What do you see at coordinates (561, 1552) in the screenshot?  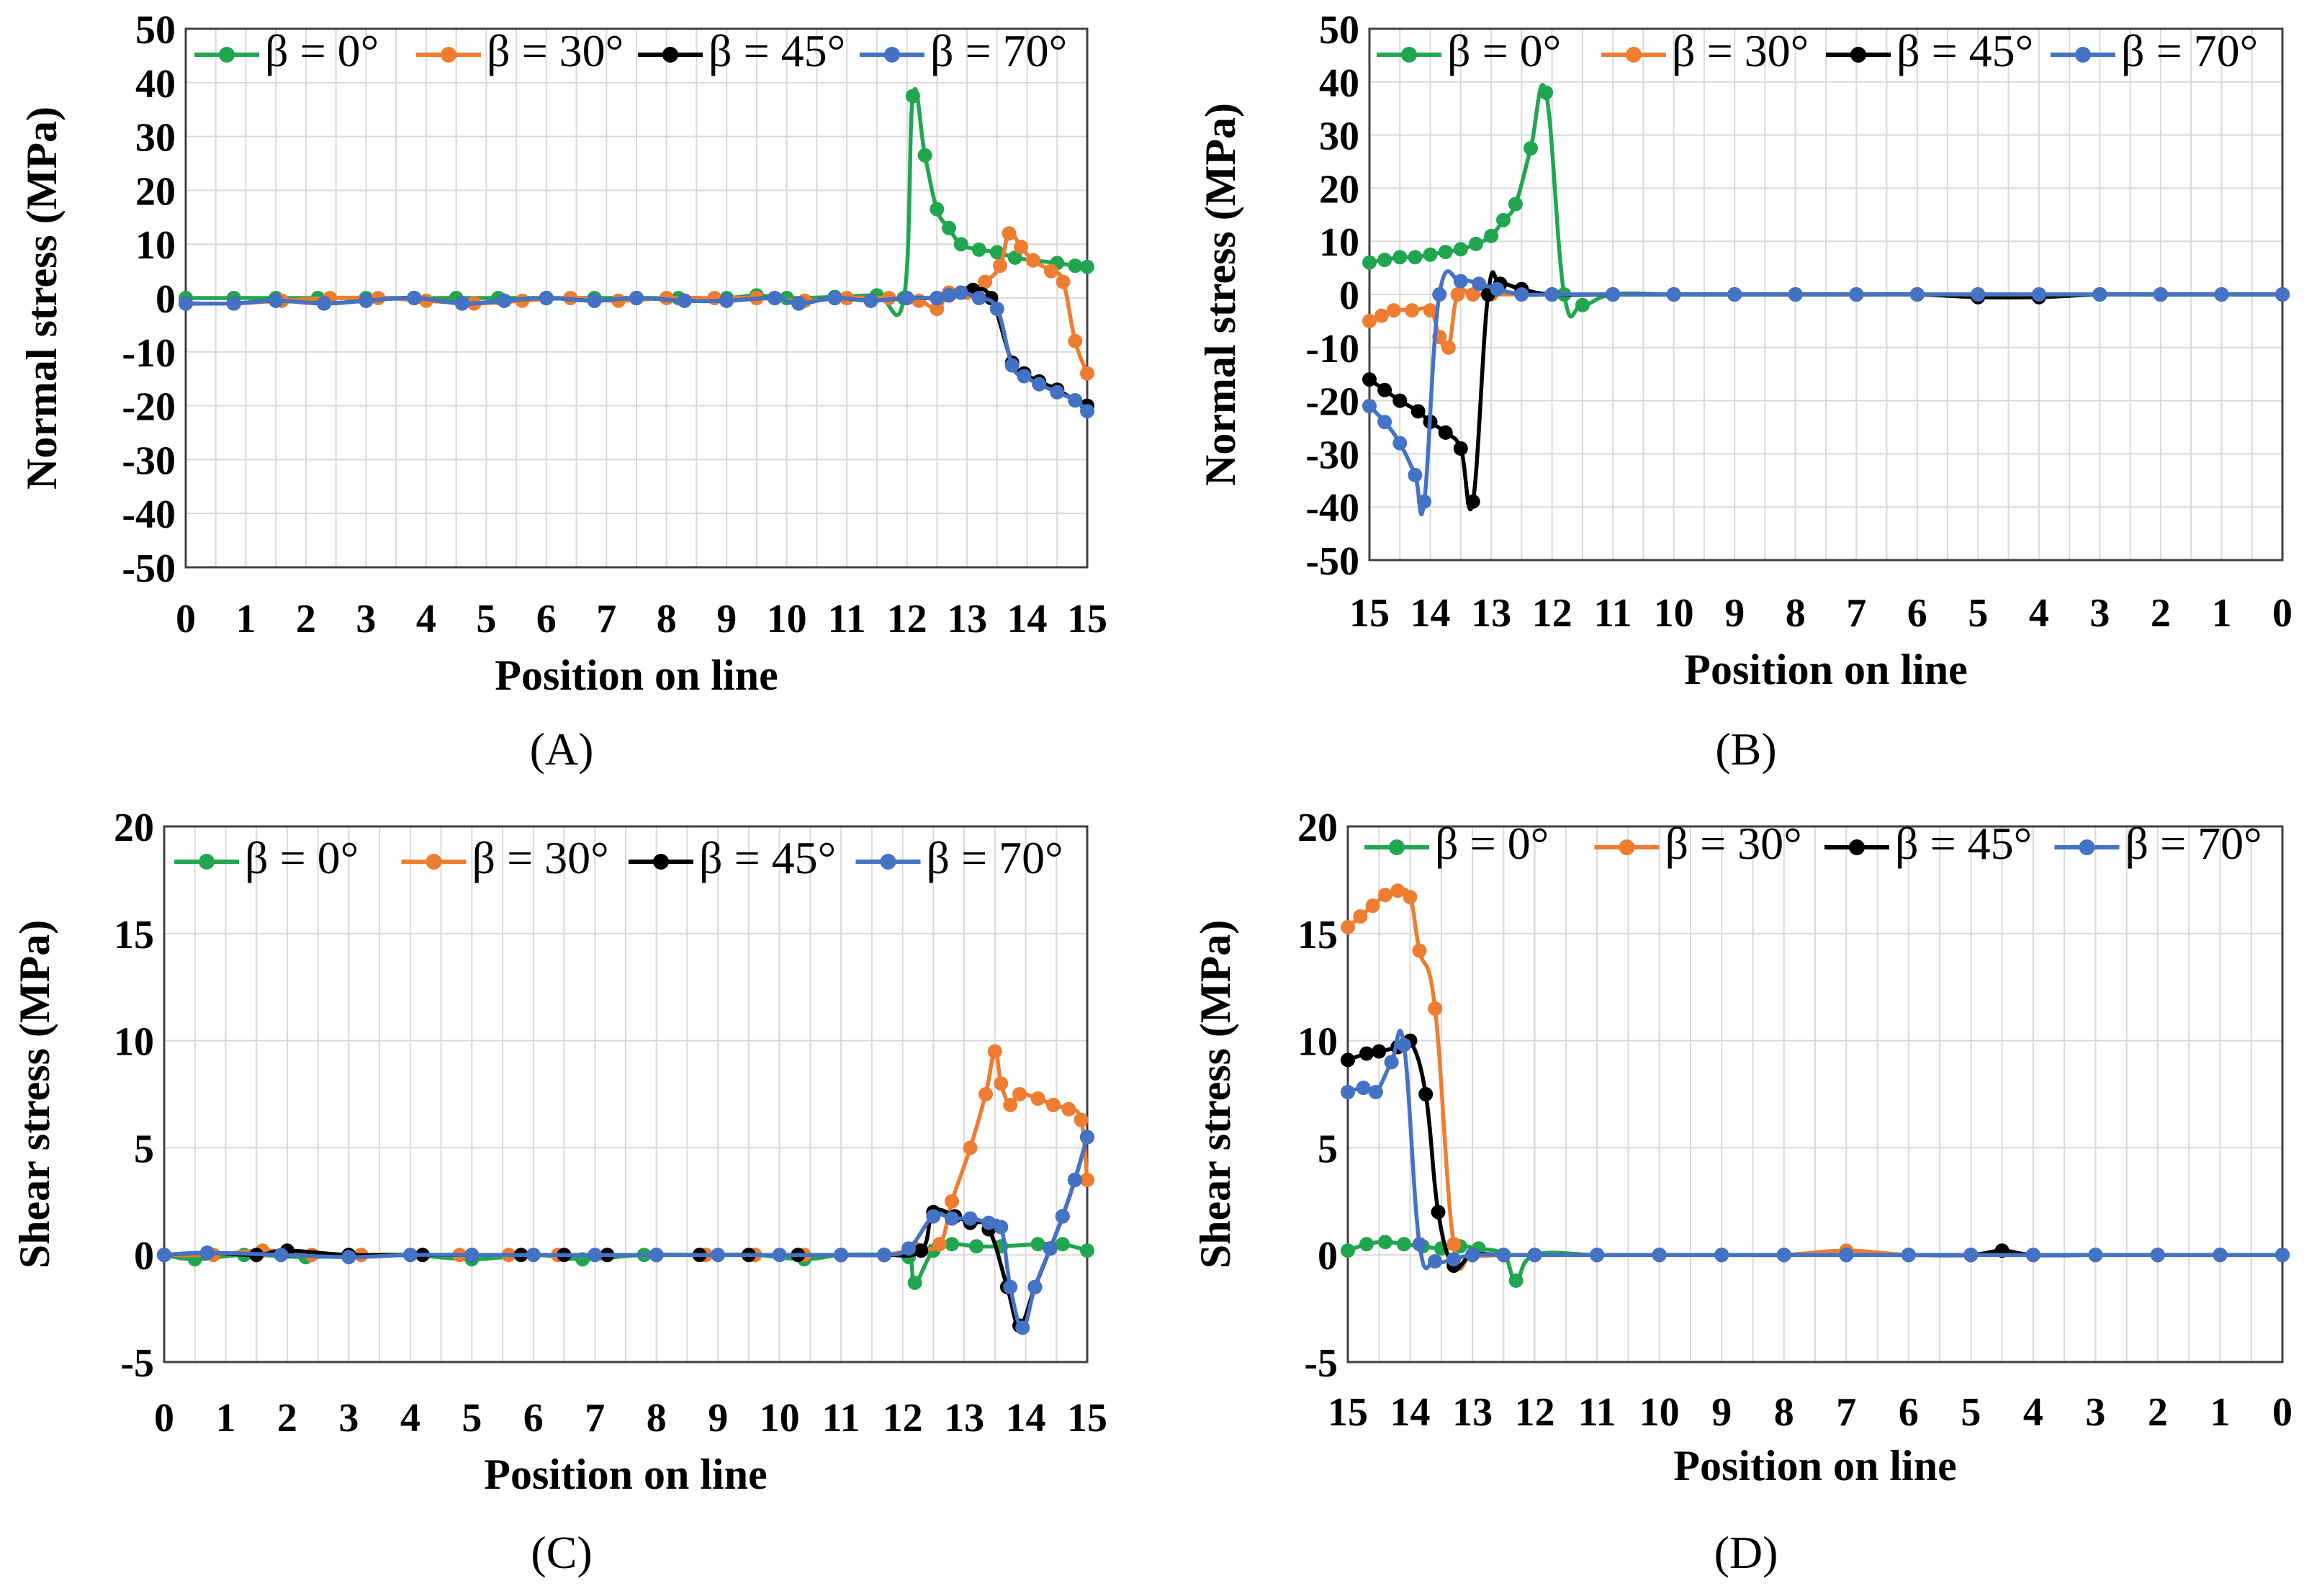 I see `panel-label: (C)` at bounding box center [561, 1552].